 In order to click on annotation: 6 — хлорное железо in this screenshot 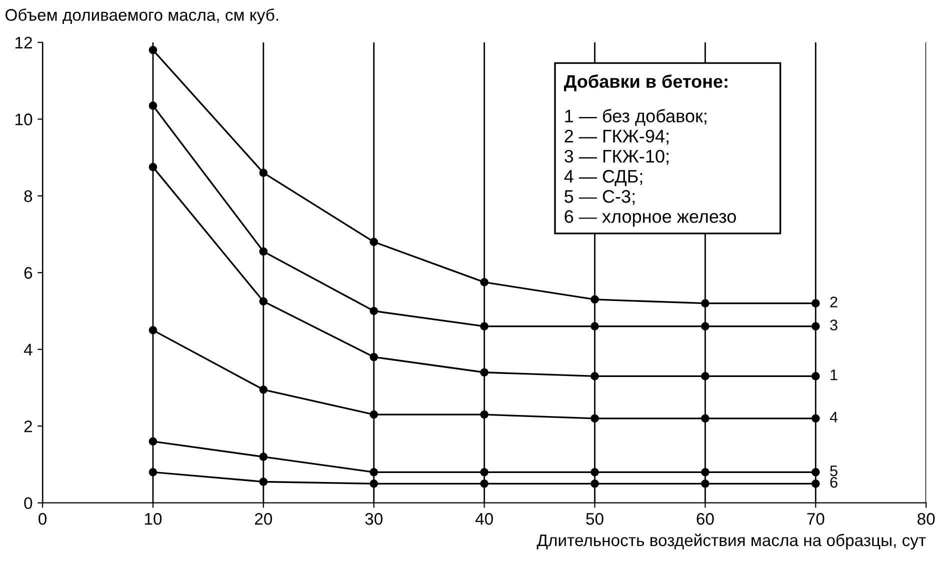, I will do `click(650, 218)`.